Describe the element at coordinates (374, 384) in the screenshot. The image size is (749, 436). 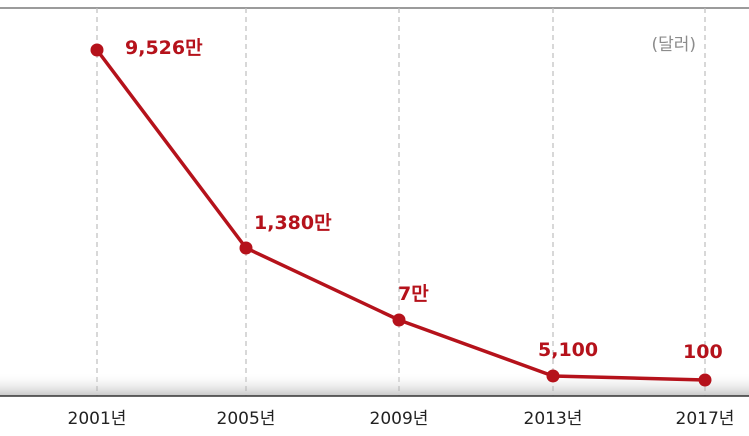
I see `floor-shadow` at that location.